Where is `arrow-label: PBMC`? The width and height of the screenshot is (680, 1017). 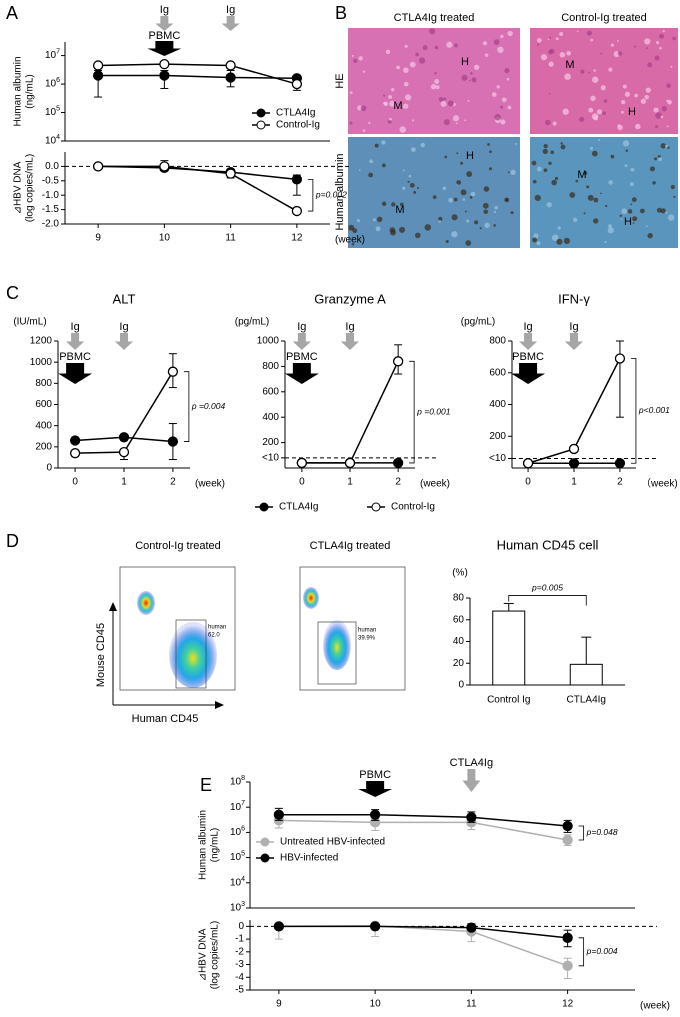
arrow-label: PBMC is located at coordinates (75, 357).